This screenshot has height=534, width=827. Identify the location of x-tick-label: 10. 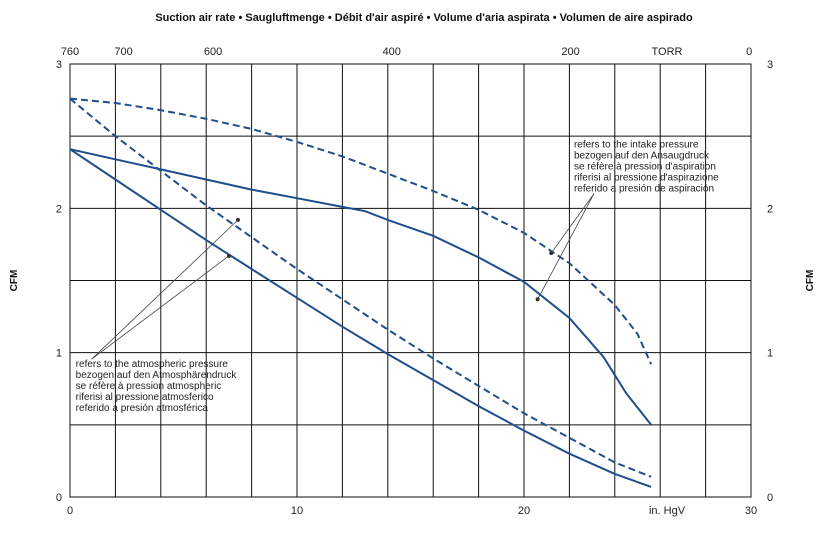
(297, 511).